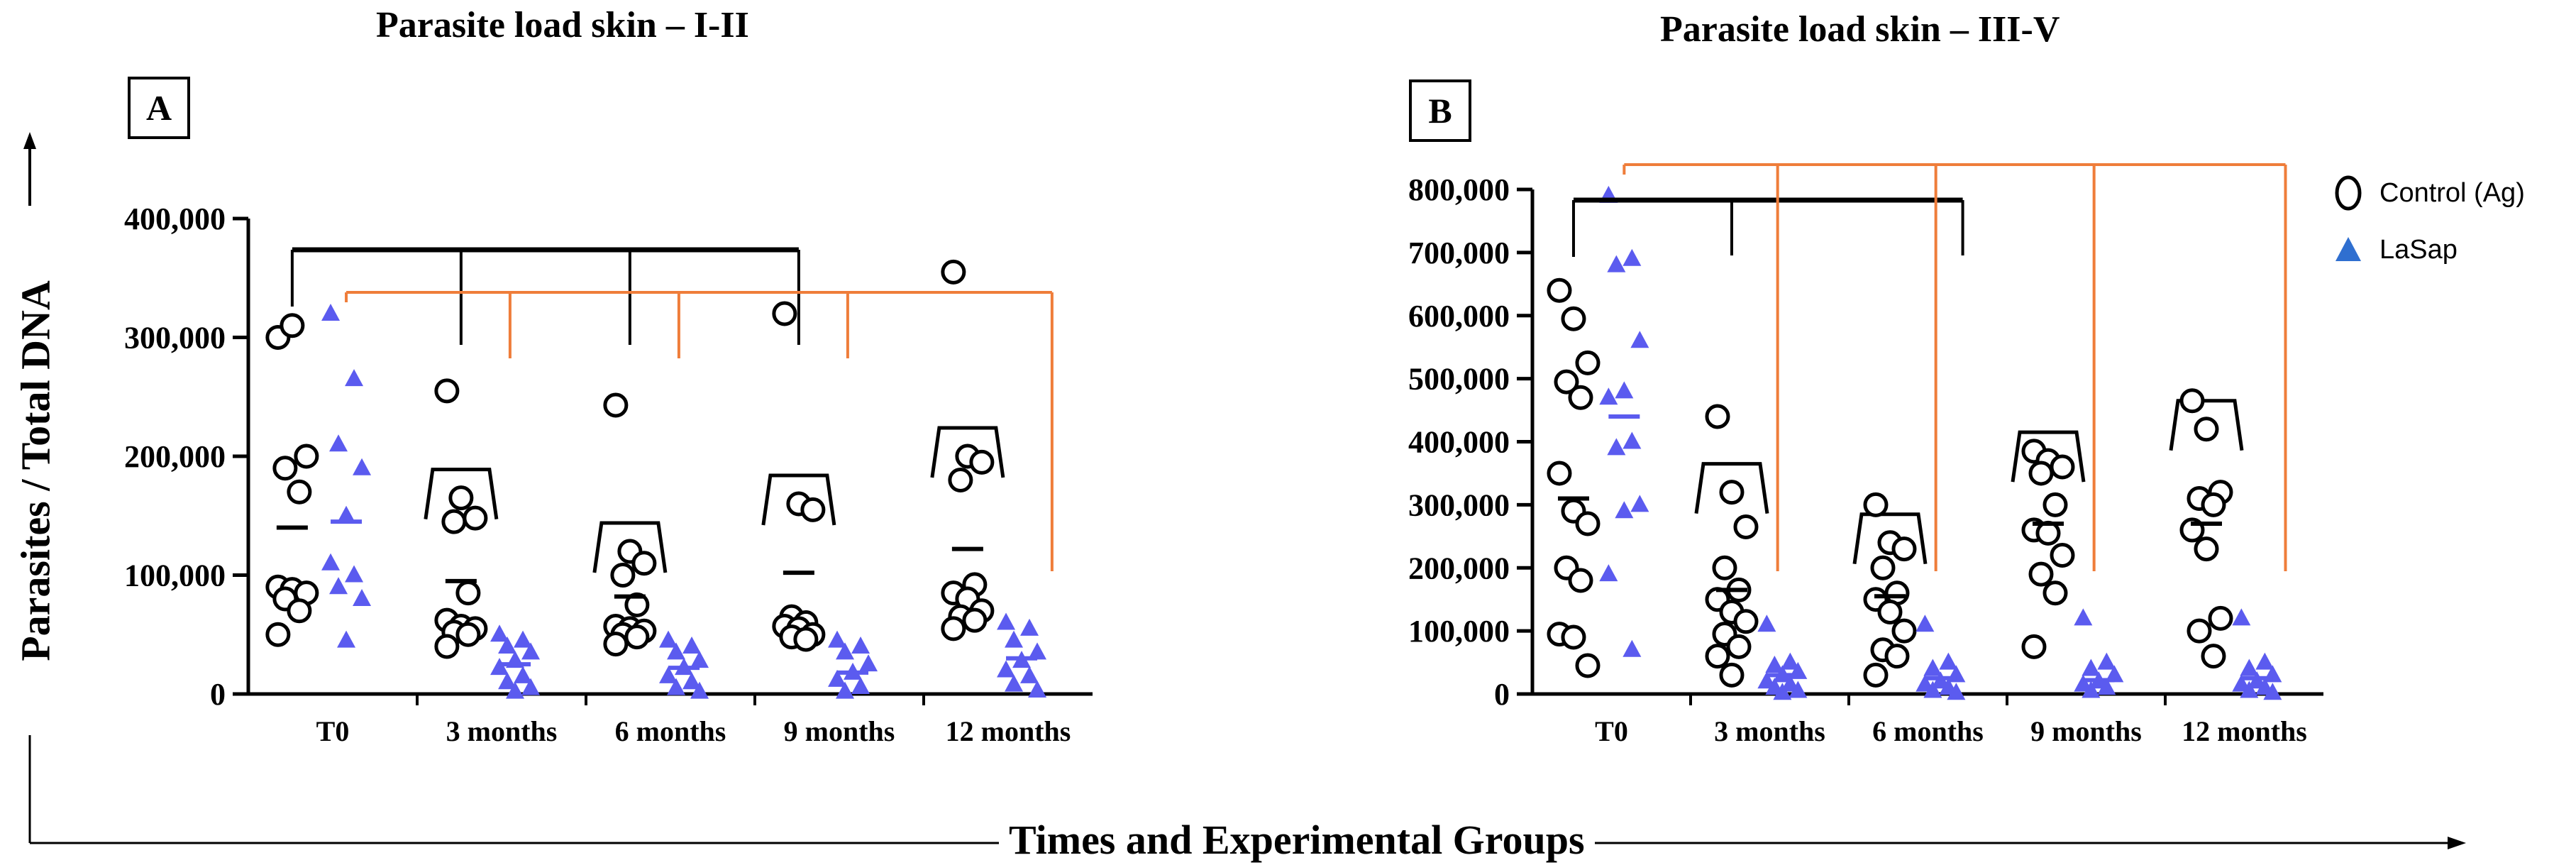 Image resolution: width=2576 pixels, height=865 pixels. I want to click on panel-b-category-label: 12 months, so click(2244, 731).